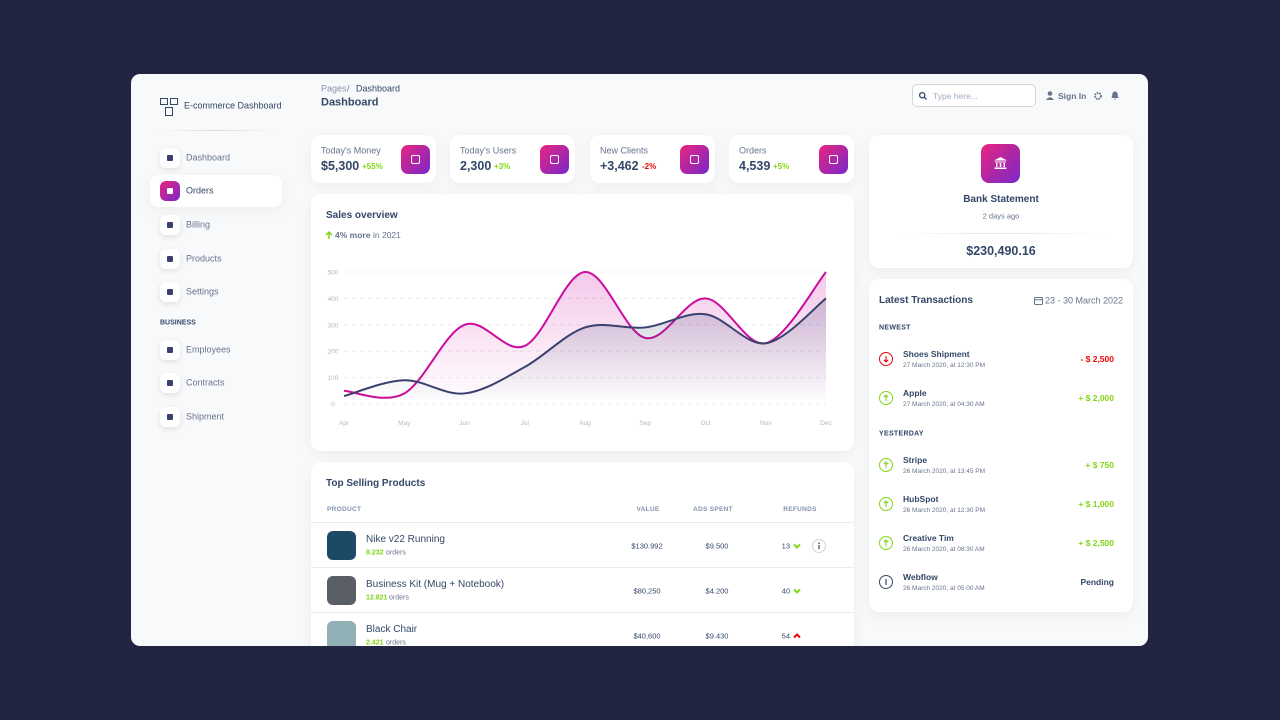 The width and height of the screenshot is (1280, 720). What do you see at coordinates (476, 165) in the screenshot?
I see `stat-value: 2,300` at bounding box center [476, 165].